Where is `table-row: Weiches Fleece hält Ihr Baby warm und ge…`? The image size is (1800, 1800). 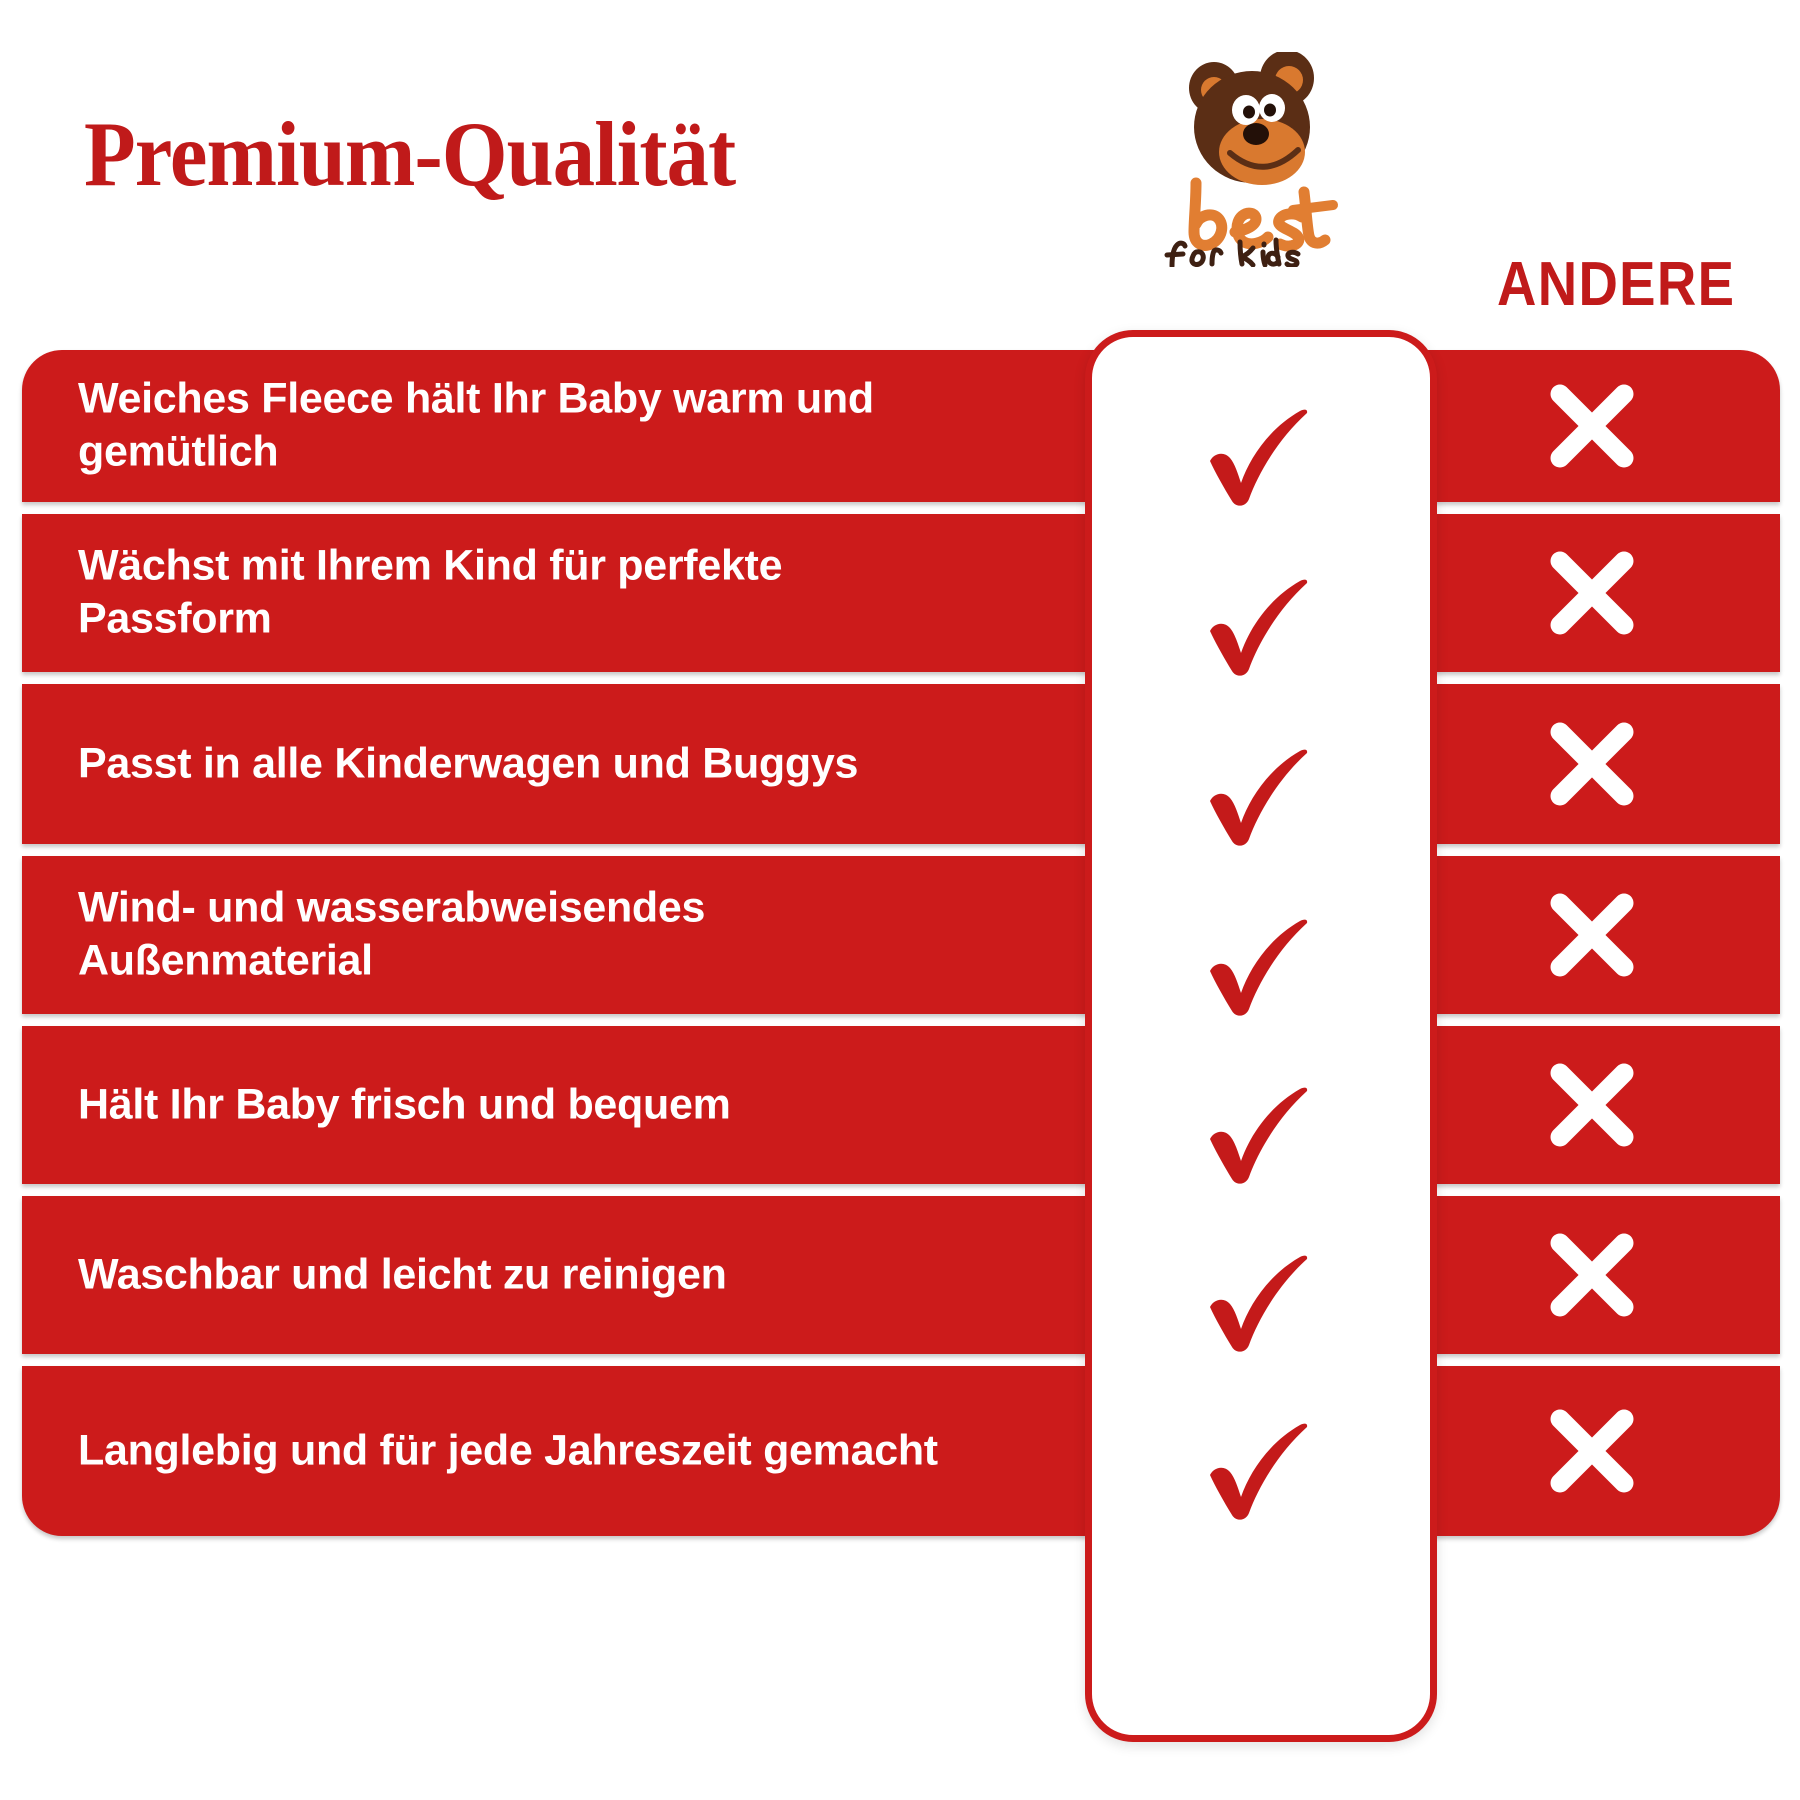 table-row: Weiches Fleece hält Ihr Baby warm und ge… is located at coordinates (901, 426).